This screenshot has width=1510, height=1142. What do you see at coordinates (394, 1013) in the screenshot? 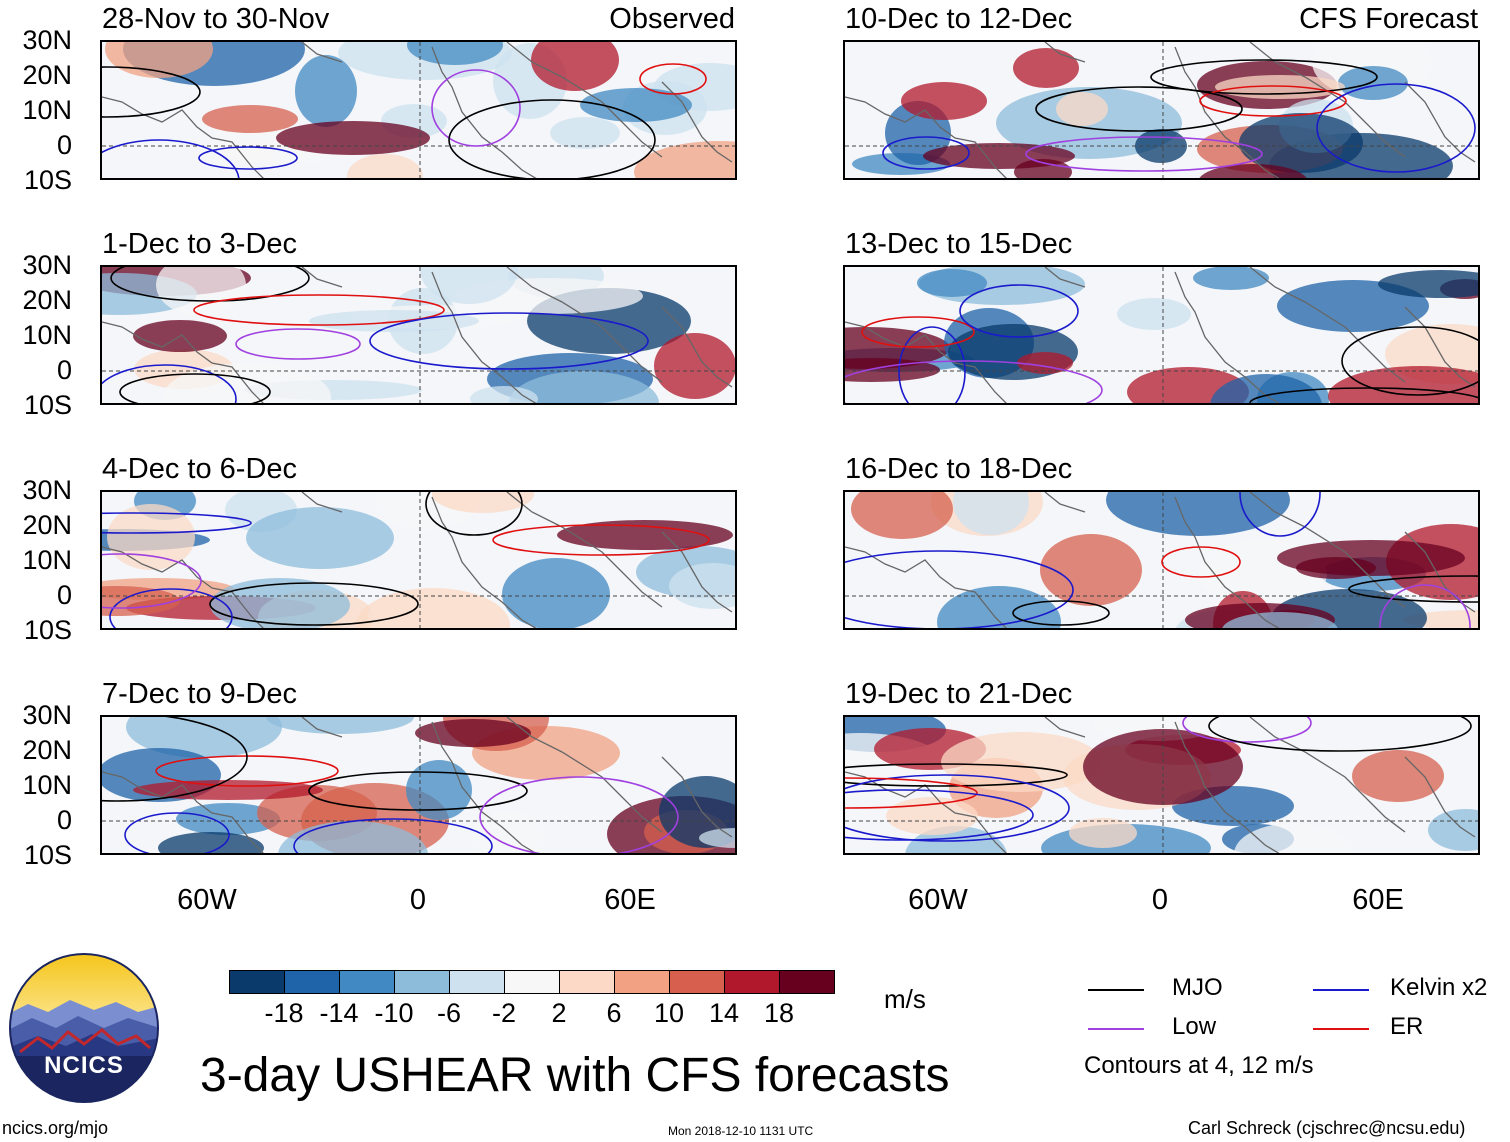
I see `colorbar-tick-label: -10` at bounding box center [394, 1013].